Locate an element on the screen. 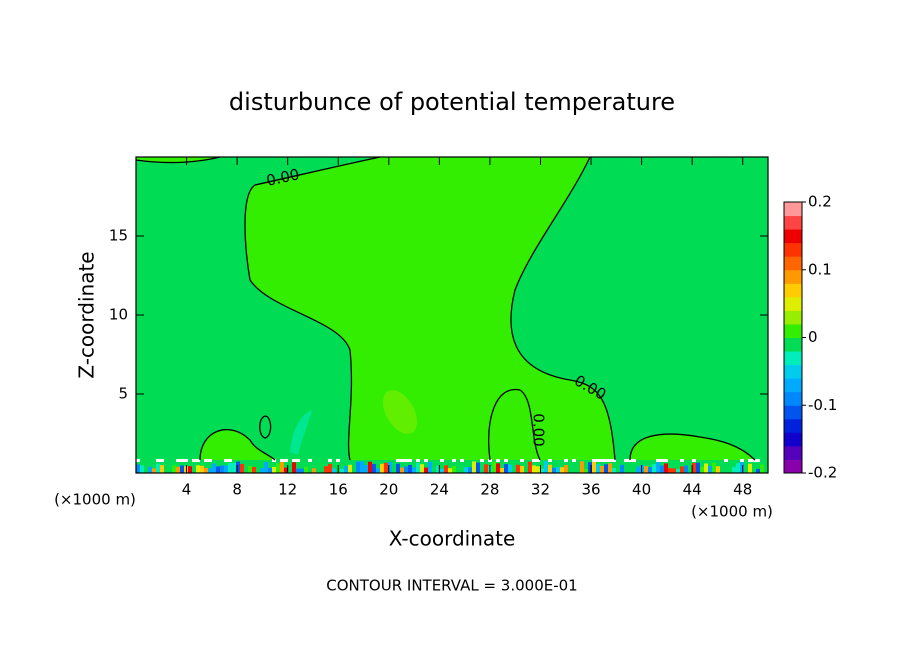 The image size is (904, 654). x-tick-label: 44 is located at coordinates (692, 490).